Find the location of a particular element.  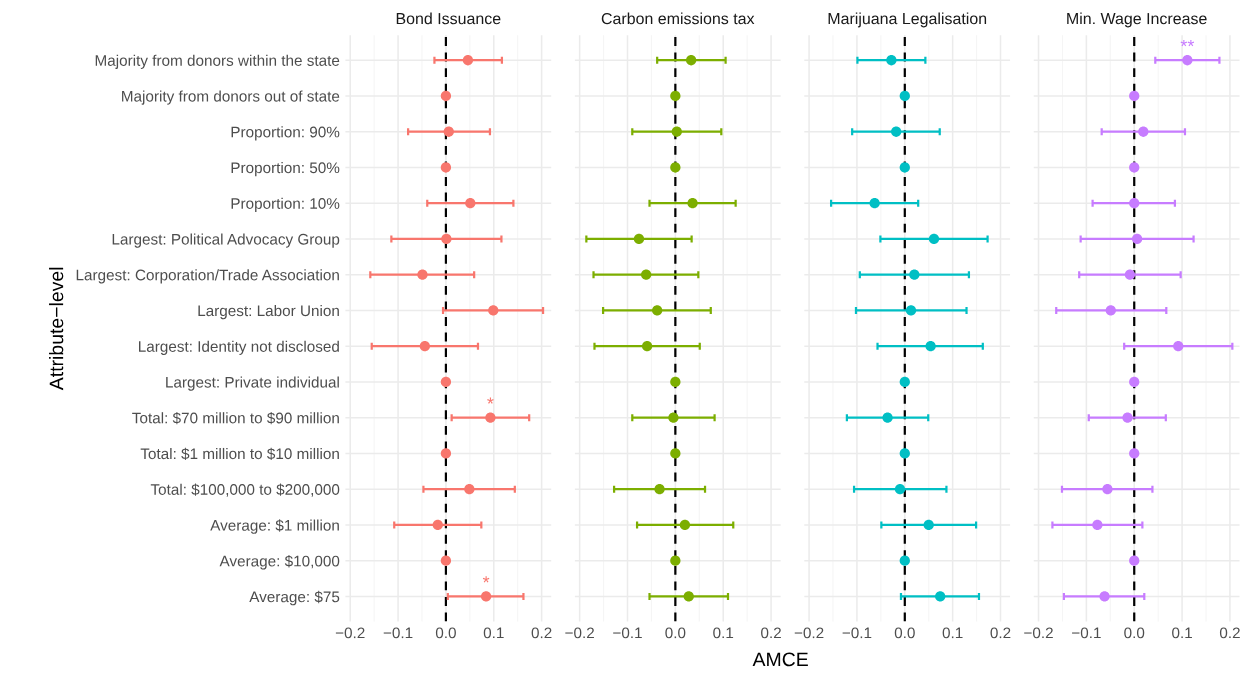

y-tick-label: Total: $100,000 to $200,000 is located at coordinates (245, 490).